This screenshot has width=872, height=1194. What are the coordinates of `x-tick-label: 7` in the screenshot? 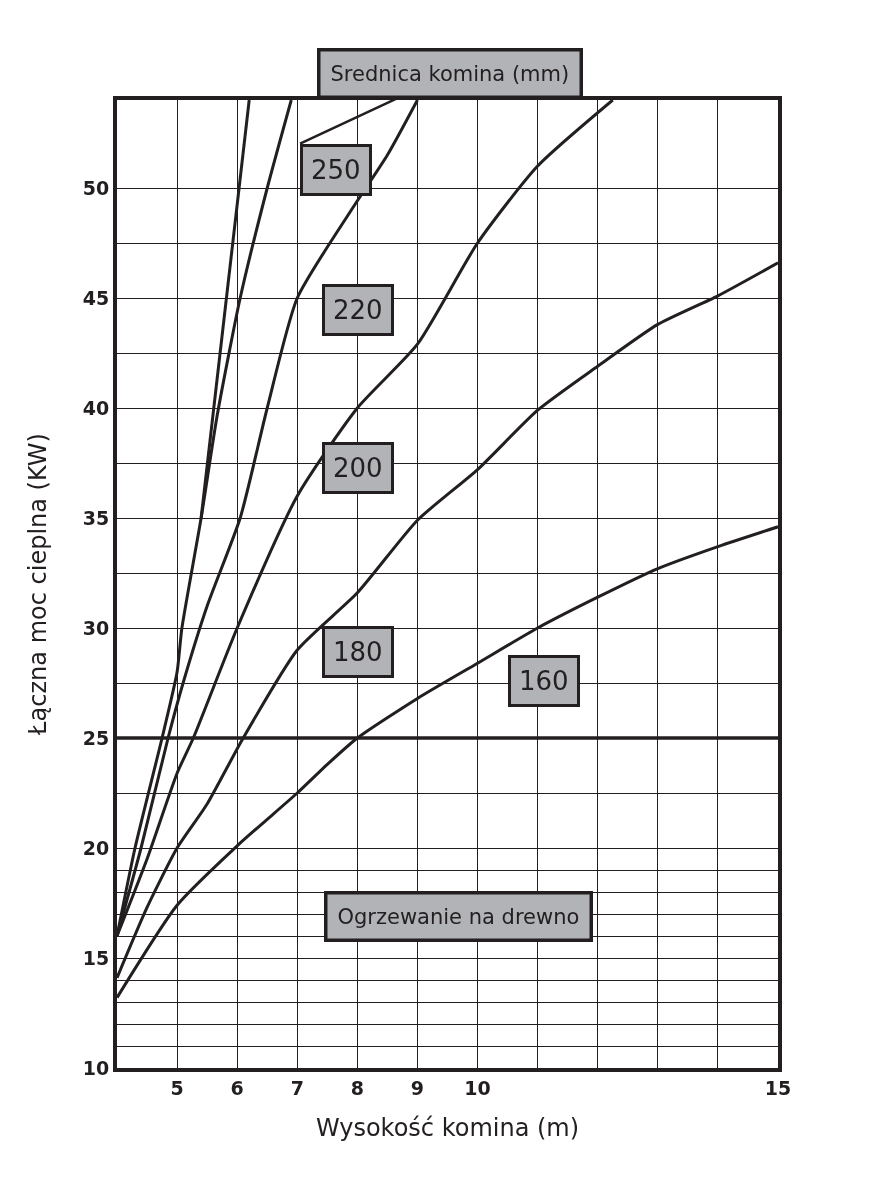 It's located at (297, 1087).